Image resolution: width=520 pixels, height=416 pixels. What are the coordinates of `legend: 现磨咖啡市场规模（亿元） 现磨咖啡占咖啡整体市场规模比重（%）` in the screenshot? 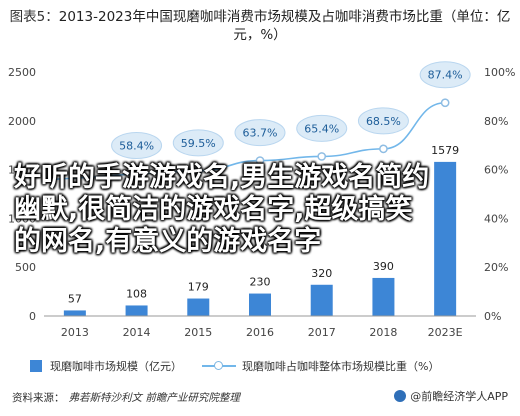 It's located at (265, 366).